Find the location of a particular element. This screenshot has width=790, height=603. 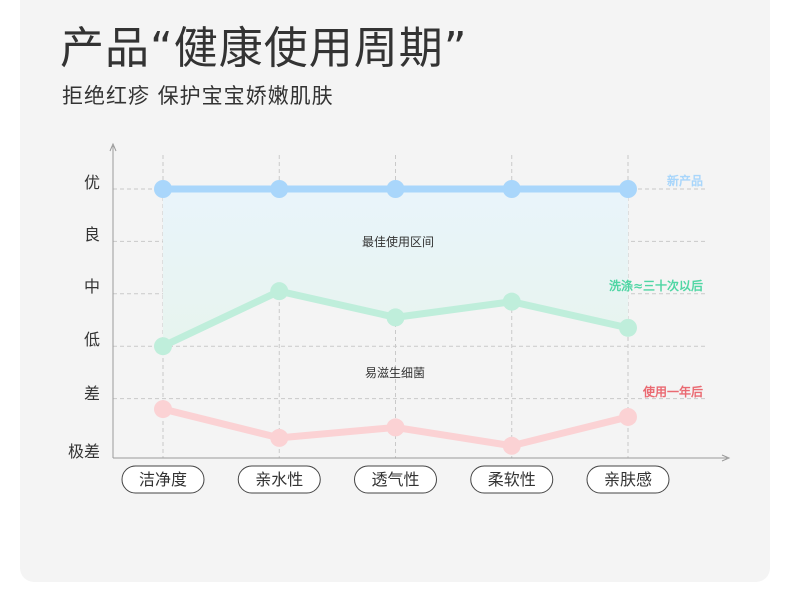

series-label: 使用一年后 is located at coordinates (672, 391).